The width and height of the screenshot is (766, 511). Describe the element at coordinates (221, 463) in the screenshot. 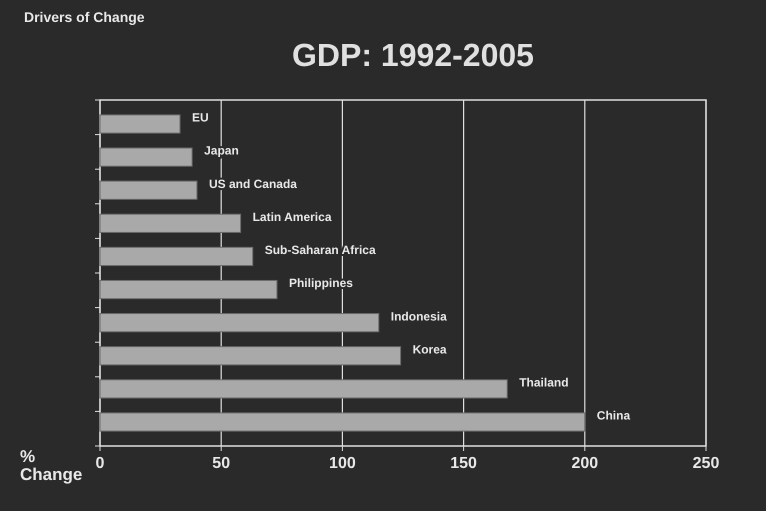

I see `x-tick-label: 50` at that location.